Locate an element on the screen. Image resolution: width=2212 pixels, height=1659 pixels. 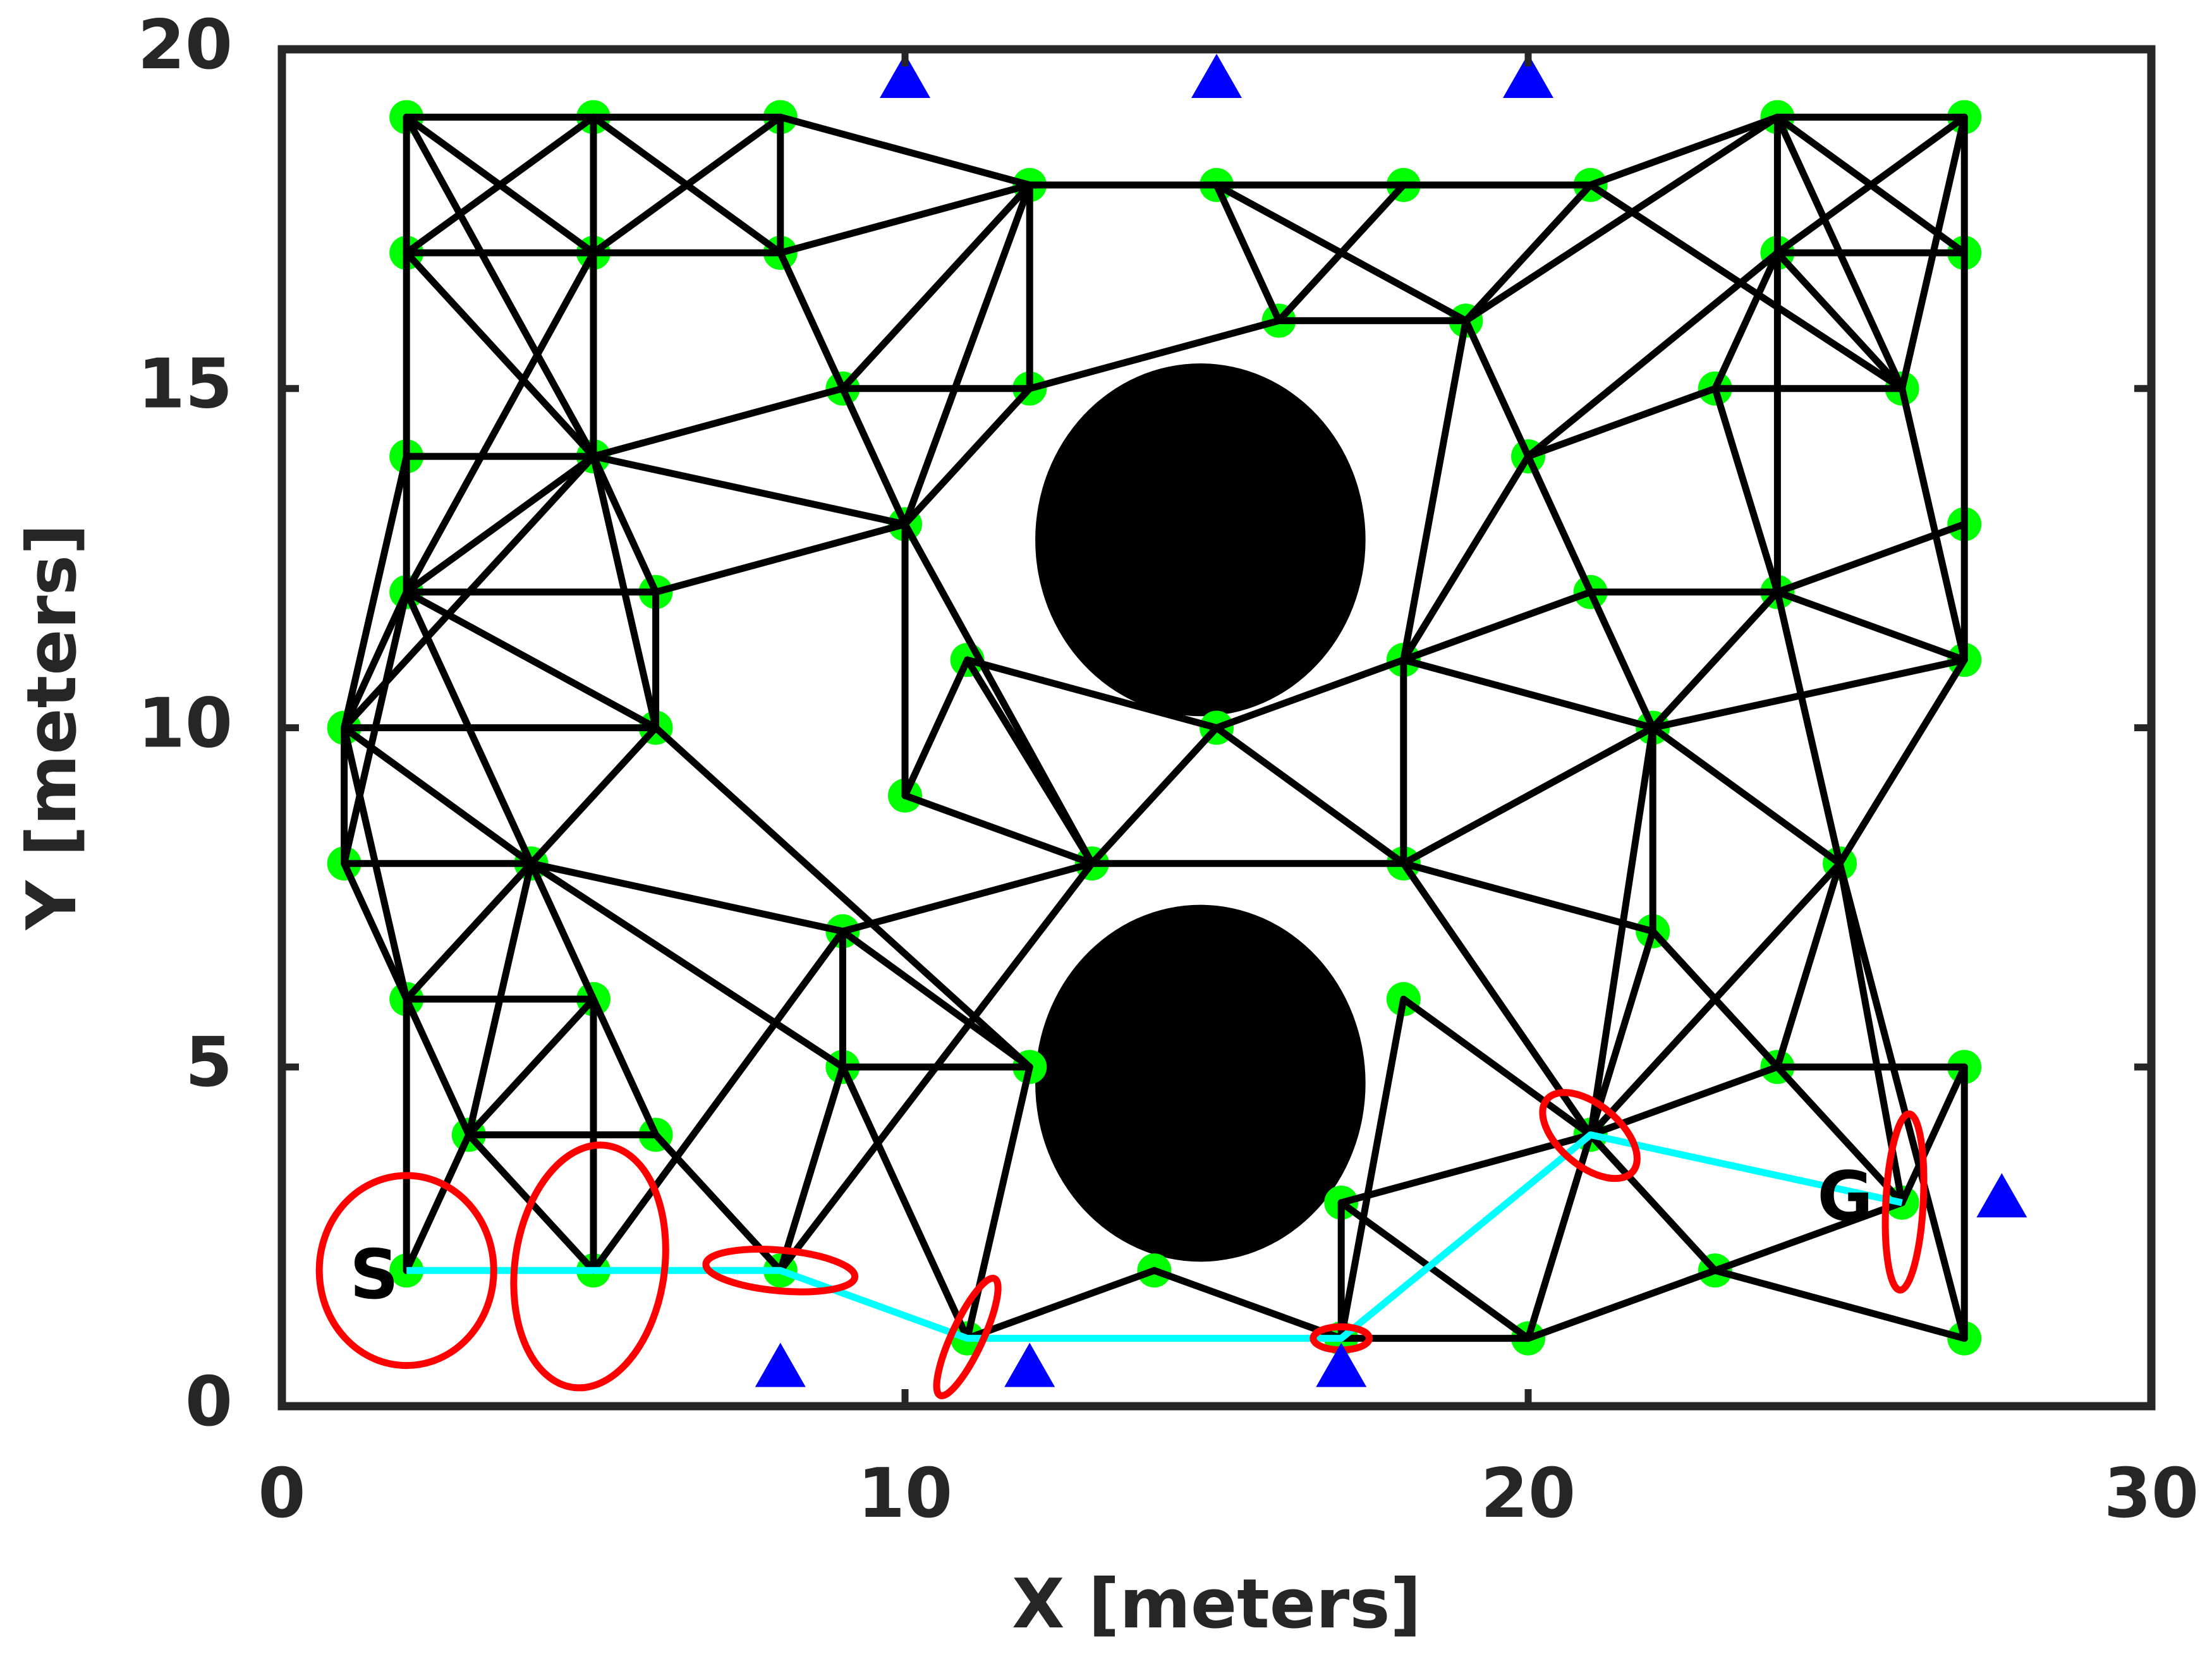
y-tick-label: 10 is located at coordinates (185, 723).